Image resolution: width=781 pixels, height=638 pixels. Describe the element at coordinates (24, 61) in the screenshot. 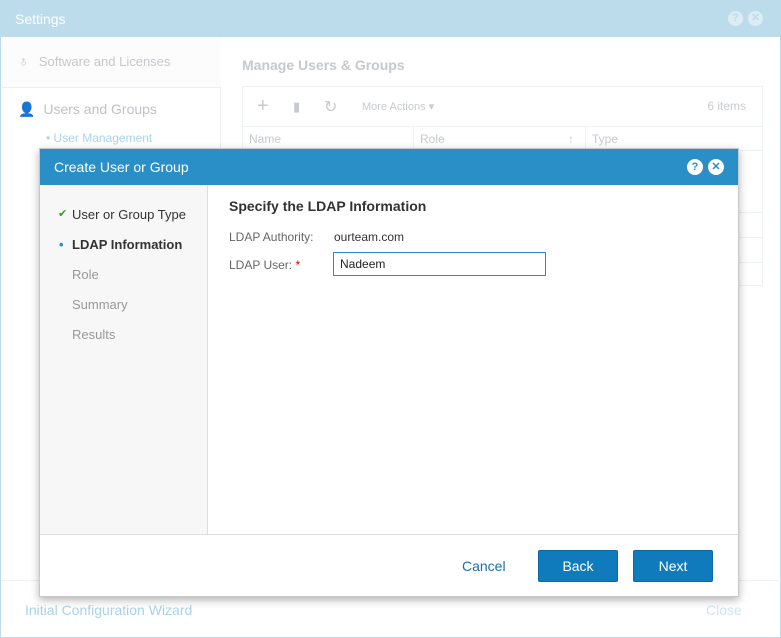

I see `award-icon: ♁` at that location.